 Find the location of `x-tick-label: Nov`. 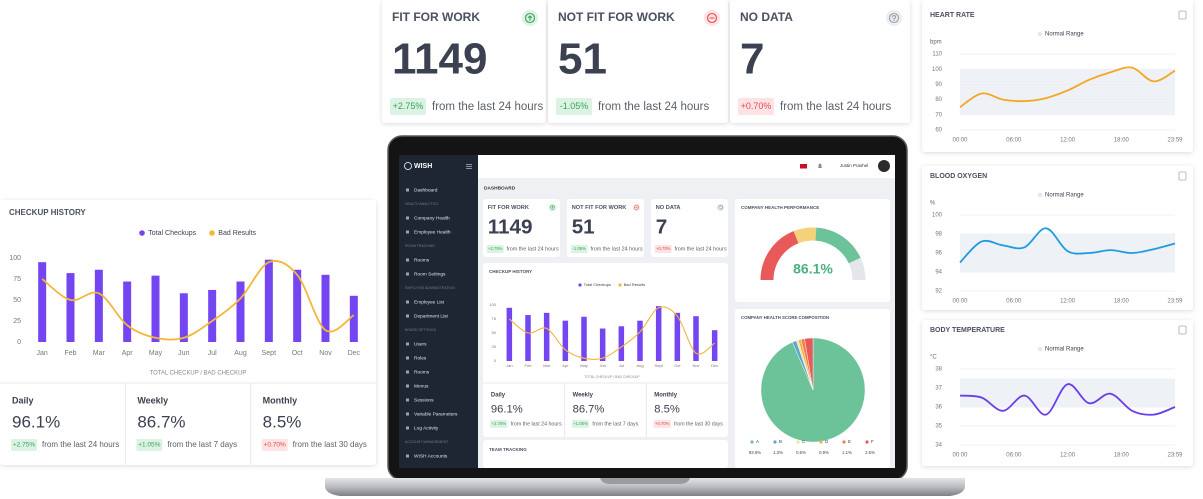

x-tick-label: Nov is located at coordinates (325, 353).